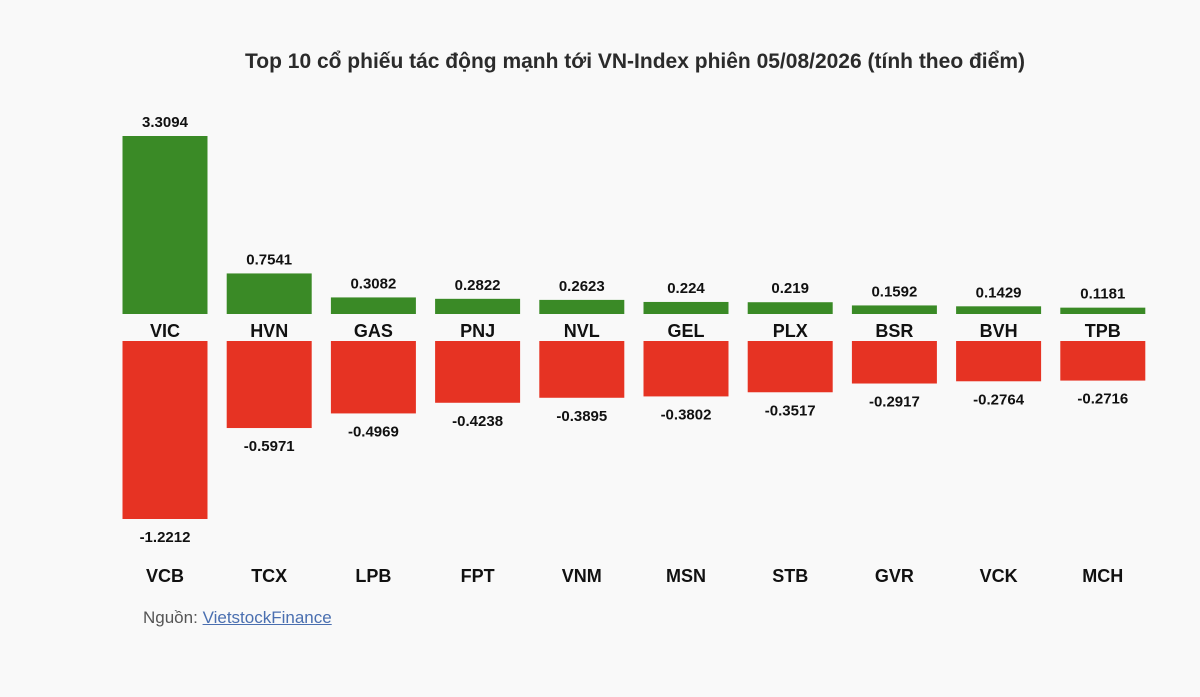 This screenshot has width=1200, height=697. What do you see at coordinates (999, 292) in the screenshot?
I see `value-label-bvh: 0.1429` at bounding box center [999, 292].